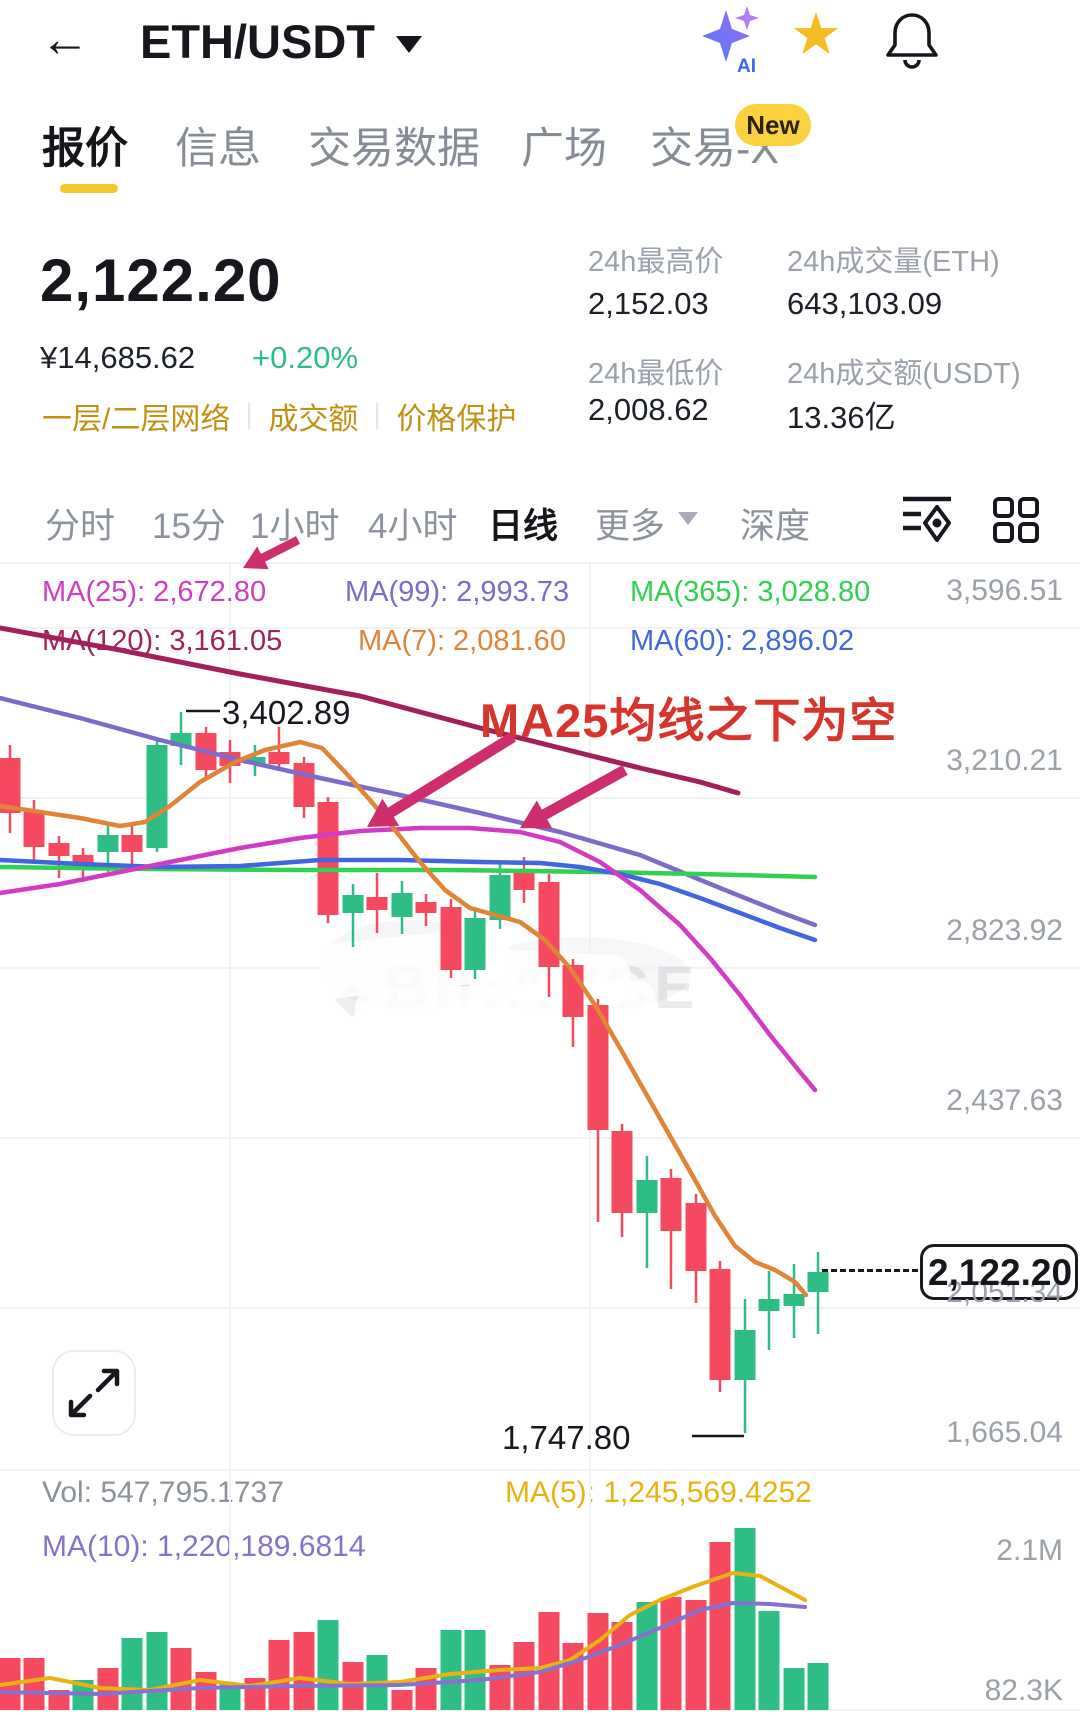 This screenshot has width=1080, height=1724. What do you see at coordinates (870, 1270) in the screenshot?
I see `last-price-dashed-line` at bounding box center [870, 1270].